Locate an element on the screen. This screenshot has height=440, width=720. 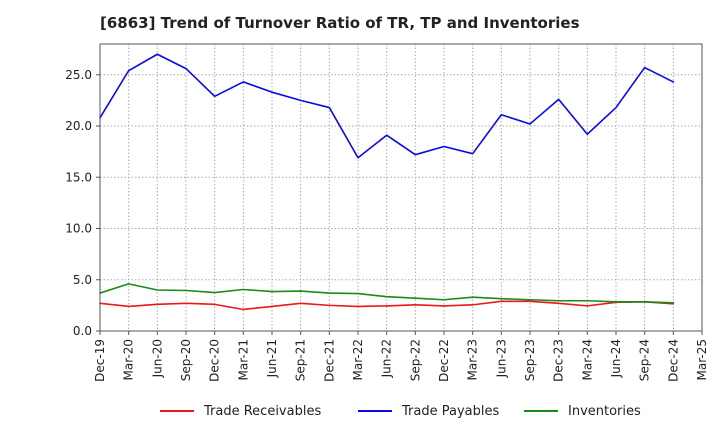
x-tick-label: Dec-22 is located at coordinates (444, 360).